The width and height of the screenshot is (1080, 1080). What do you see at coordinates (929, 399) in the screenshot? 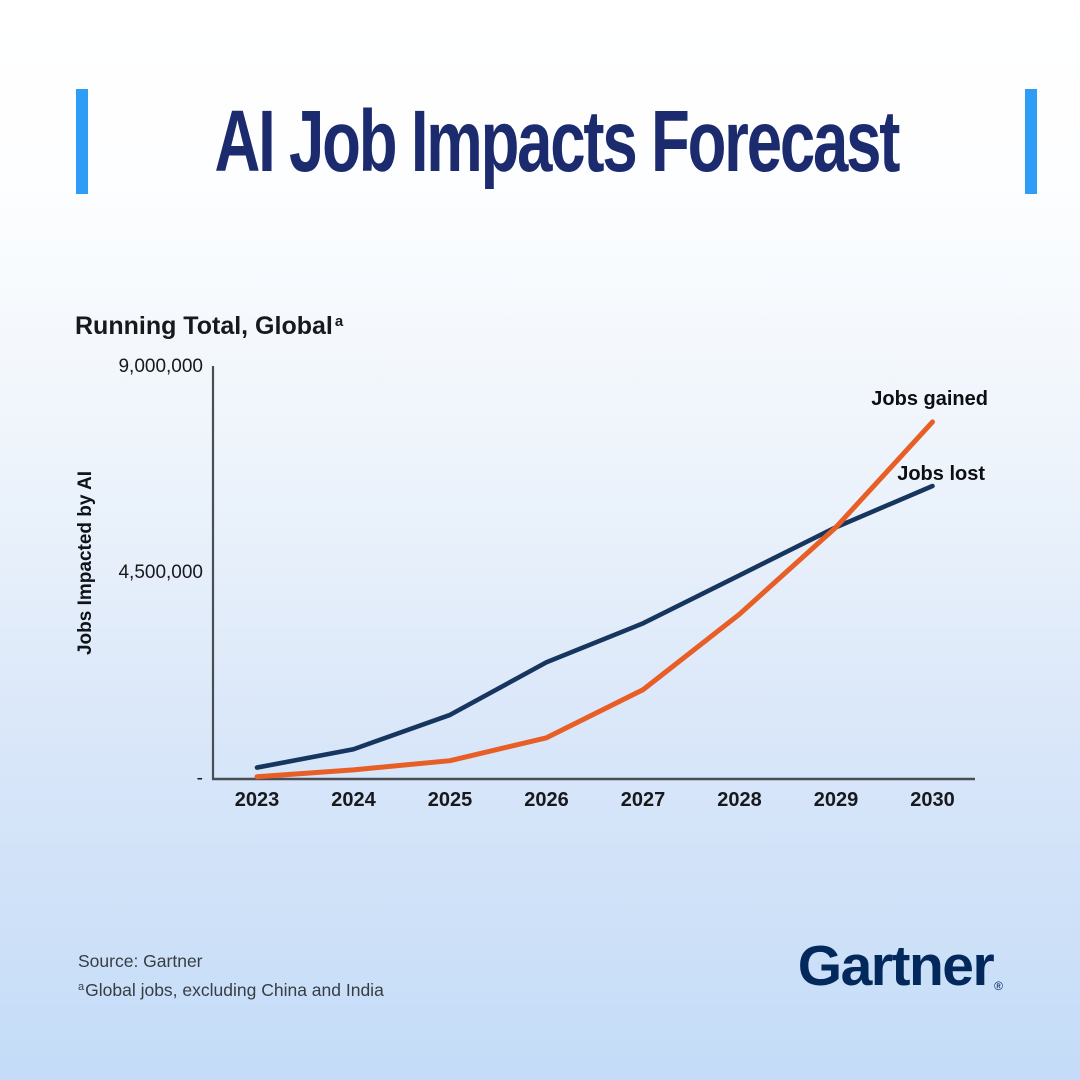
I see `series-label-jobs-gained: Jobs gained` at bounding box center [929, 399].